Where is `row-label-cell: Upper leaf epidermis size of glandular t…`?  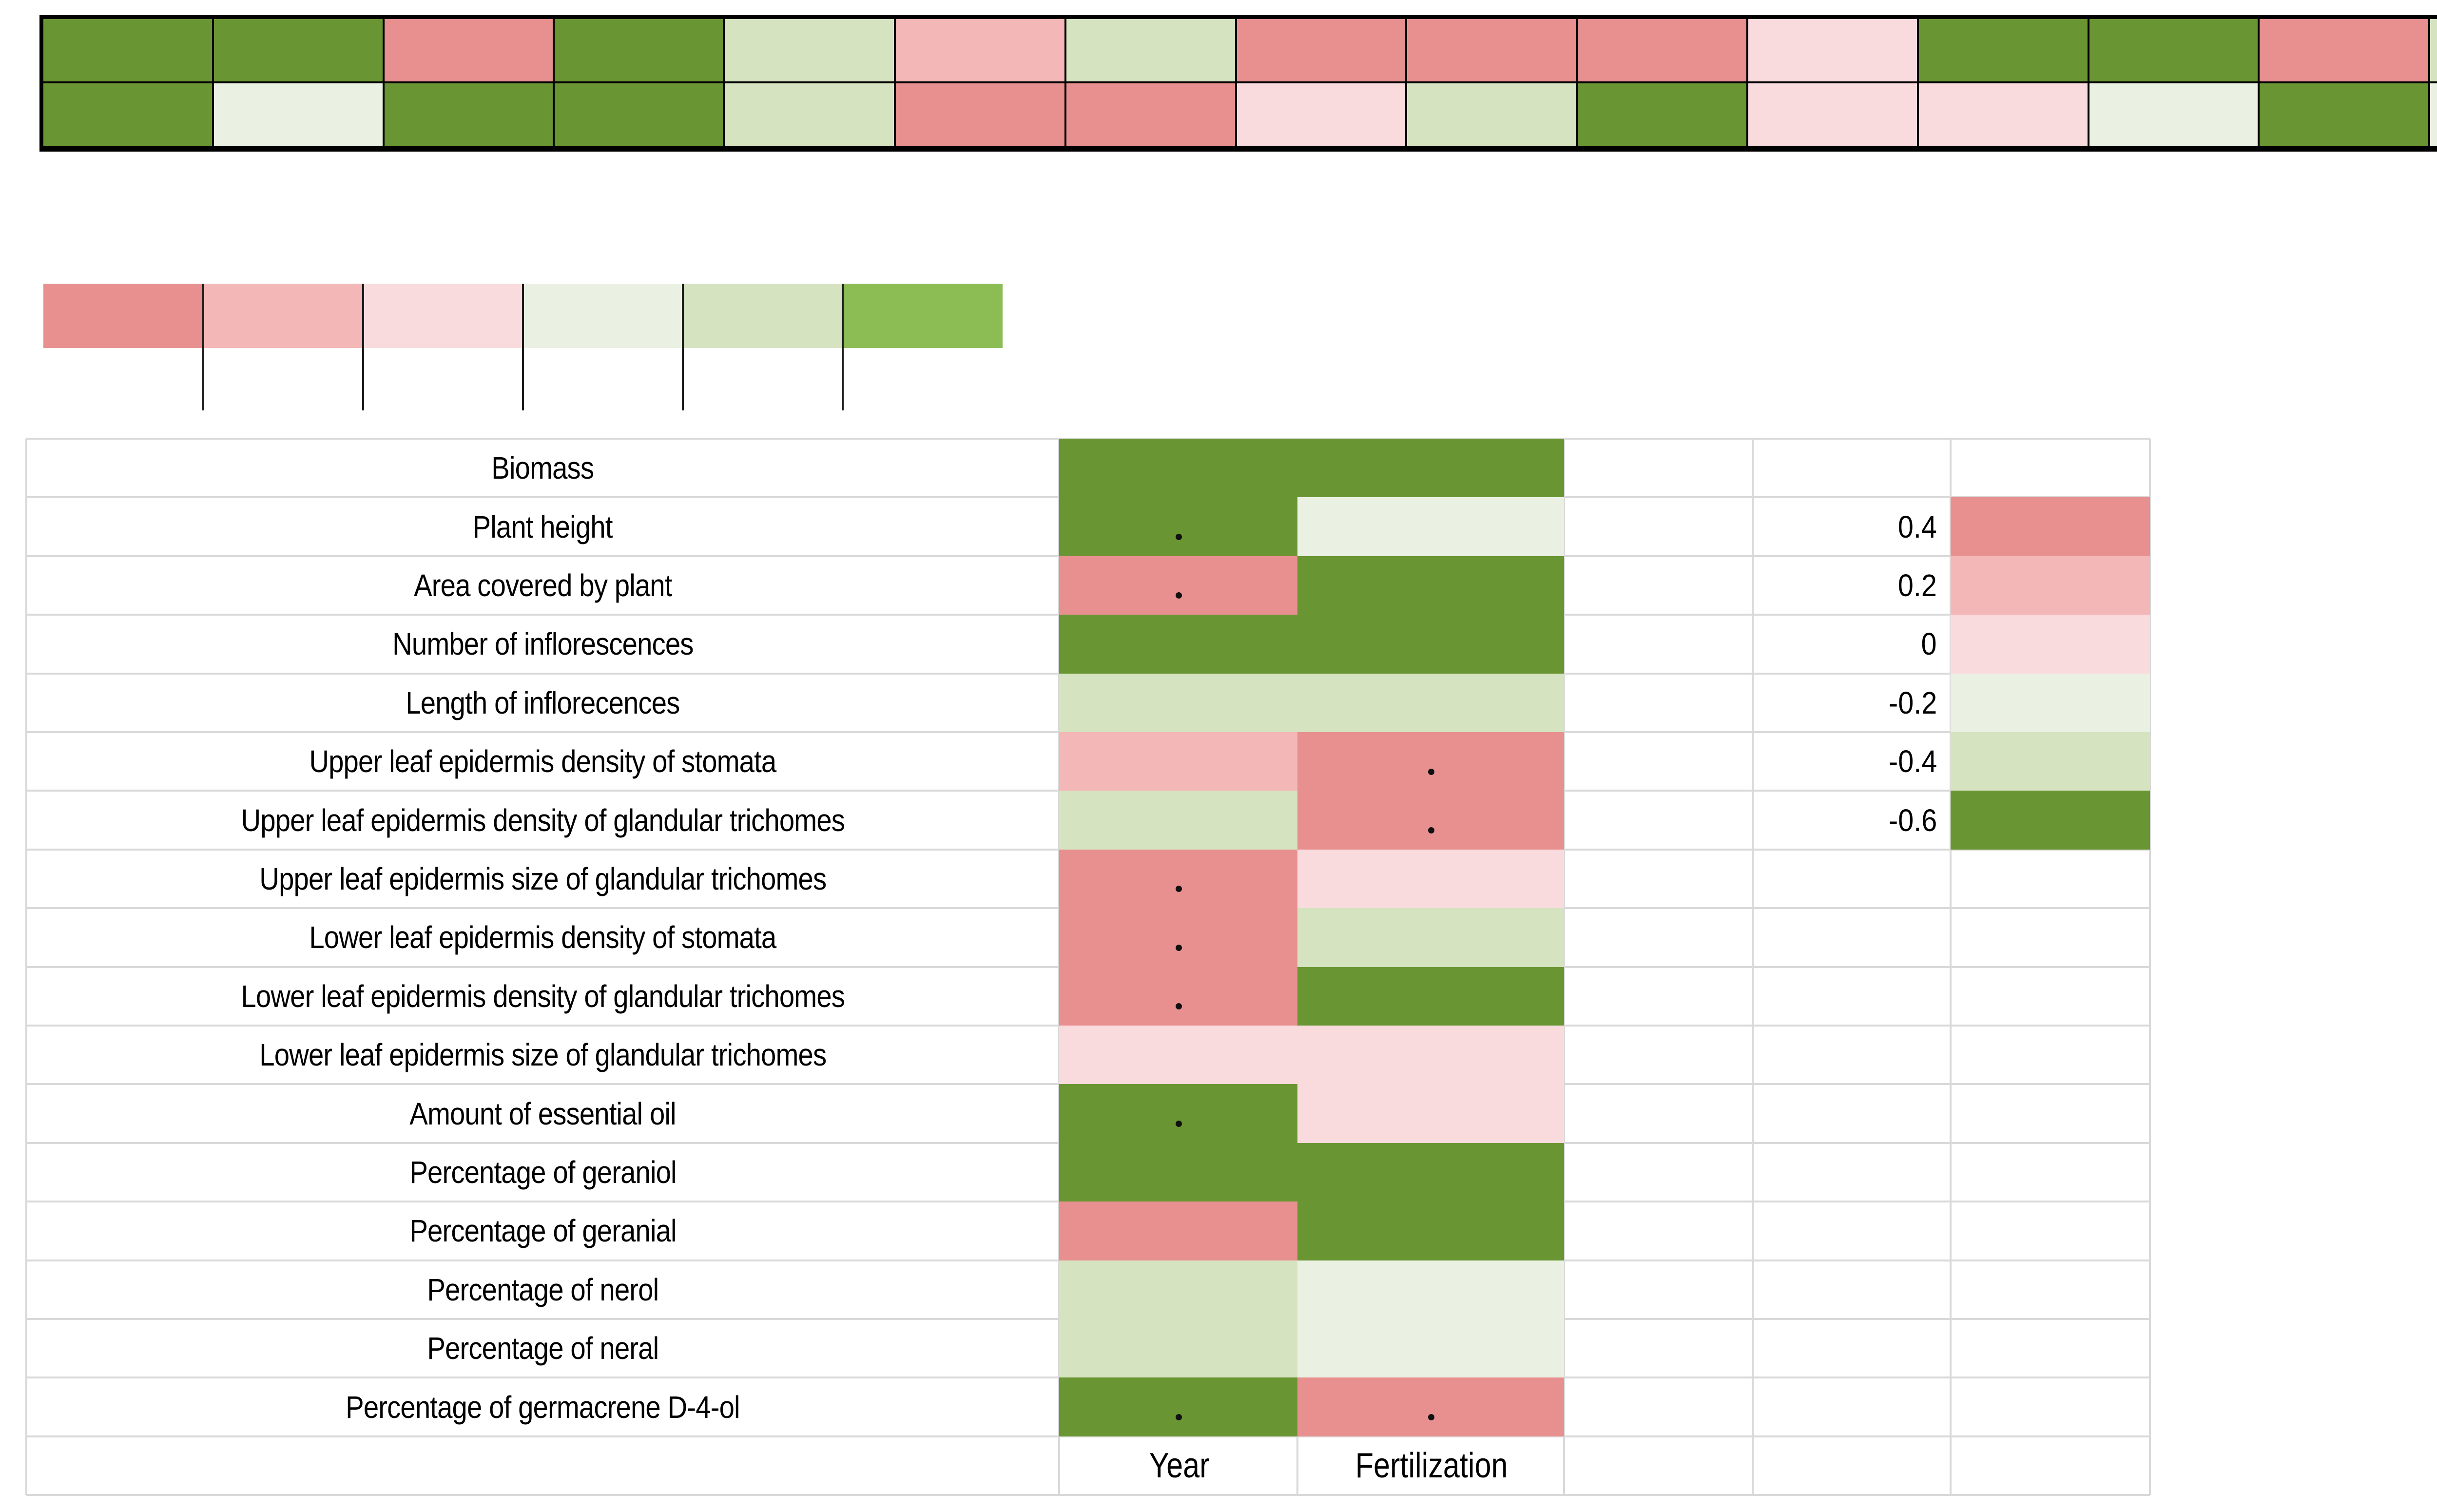
row-label-cell: Upper leaf epidermis size of glandular t… is located at coordinates (543, 879).